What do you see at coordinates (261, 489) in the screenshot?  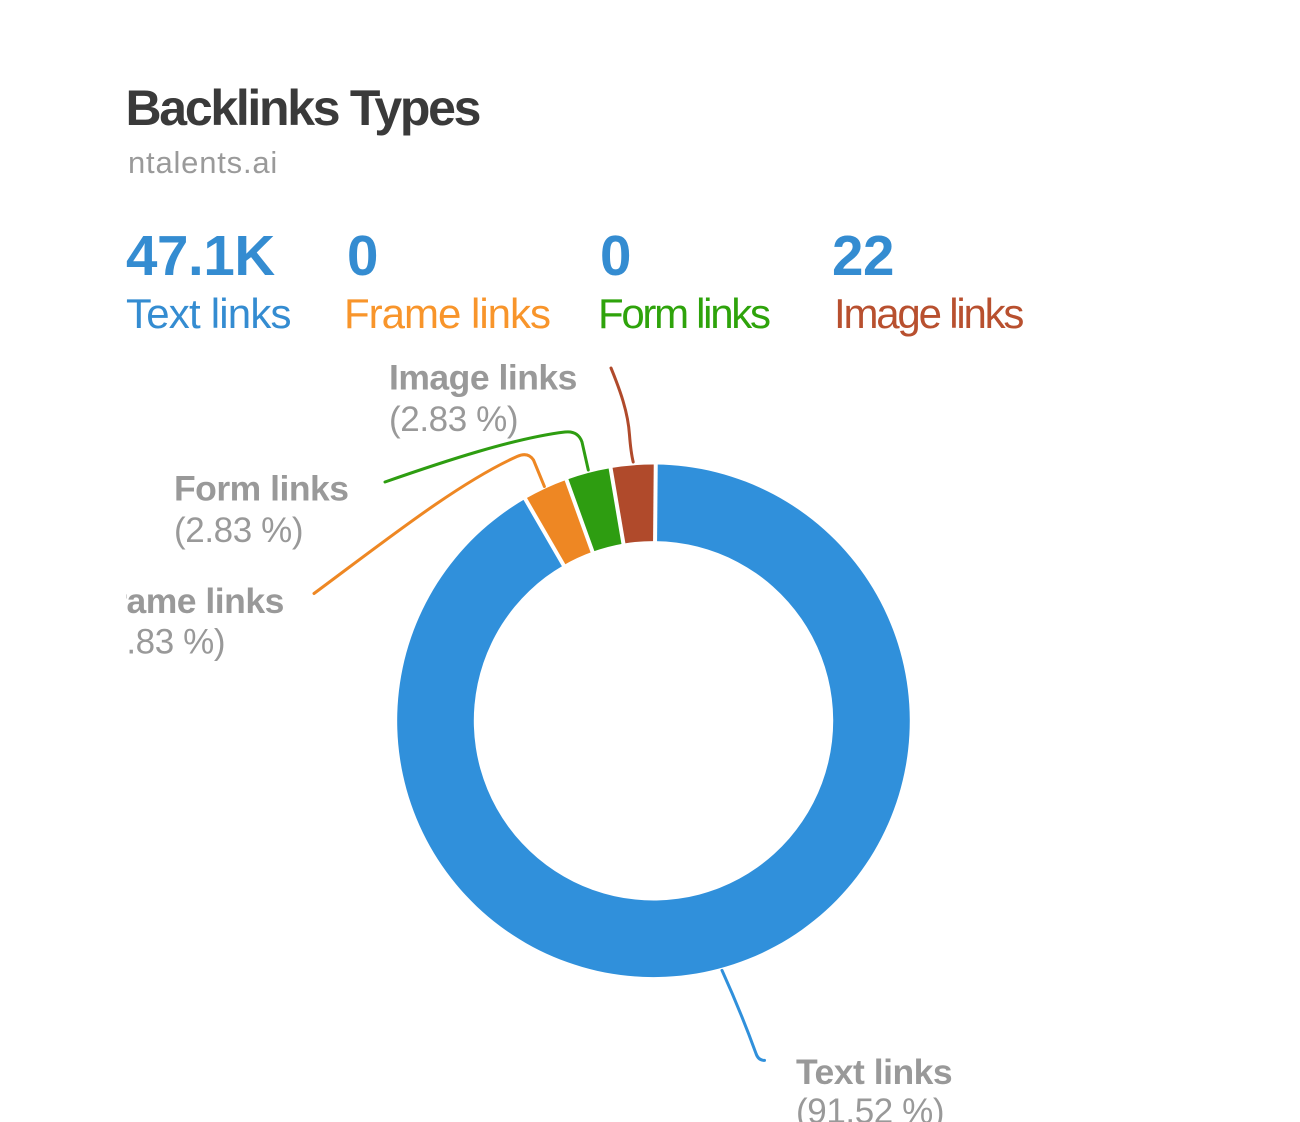 I see `svg-text: Form links` at bounding box center [261, 489].